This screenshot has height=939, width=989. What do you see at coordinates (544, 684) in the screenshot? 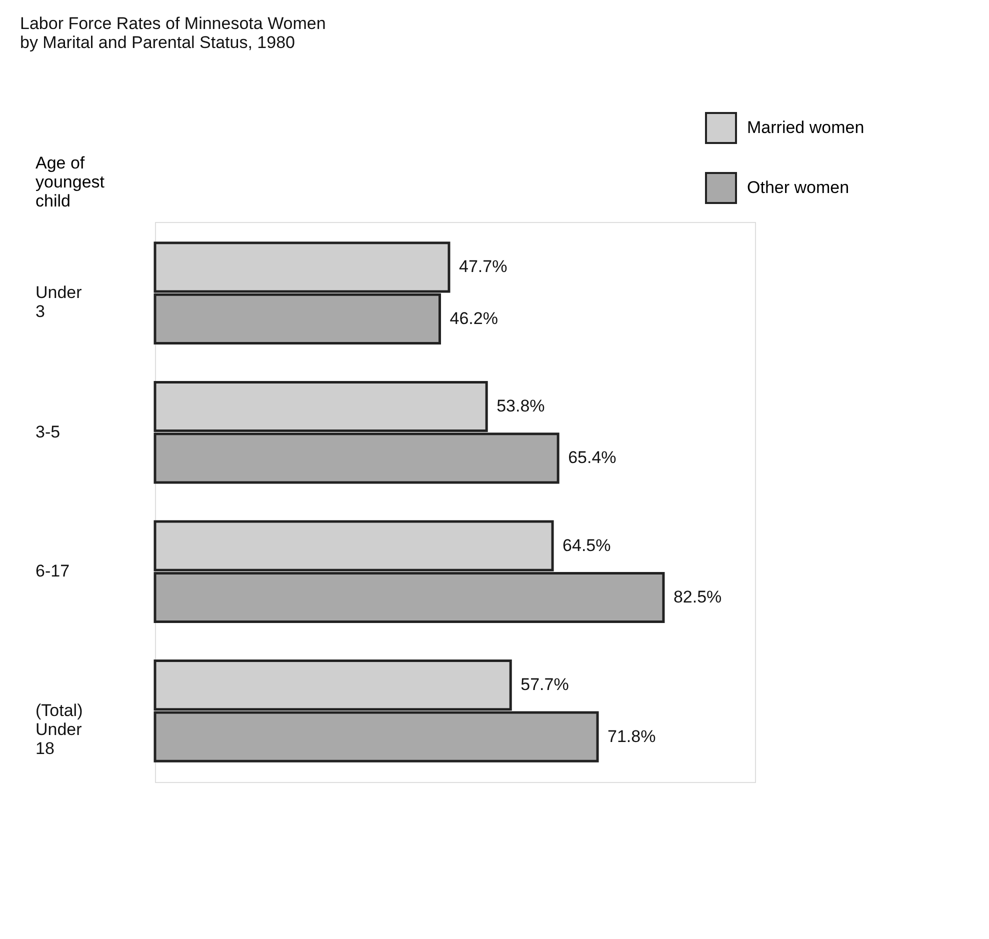
I see `data-label: 57.7%` at bounding box center [544, 684].